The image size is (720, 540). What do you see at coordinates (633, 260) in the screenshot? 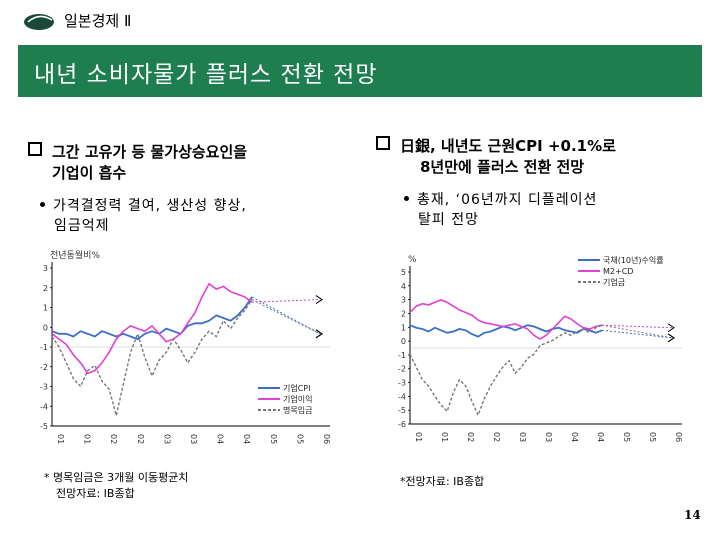
I see `legend-label: 국채(10년)수익률` at bounding box center [633, 260].